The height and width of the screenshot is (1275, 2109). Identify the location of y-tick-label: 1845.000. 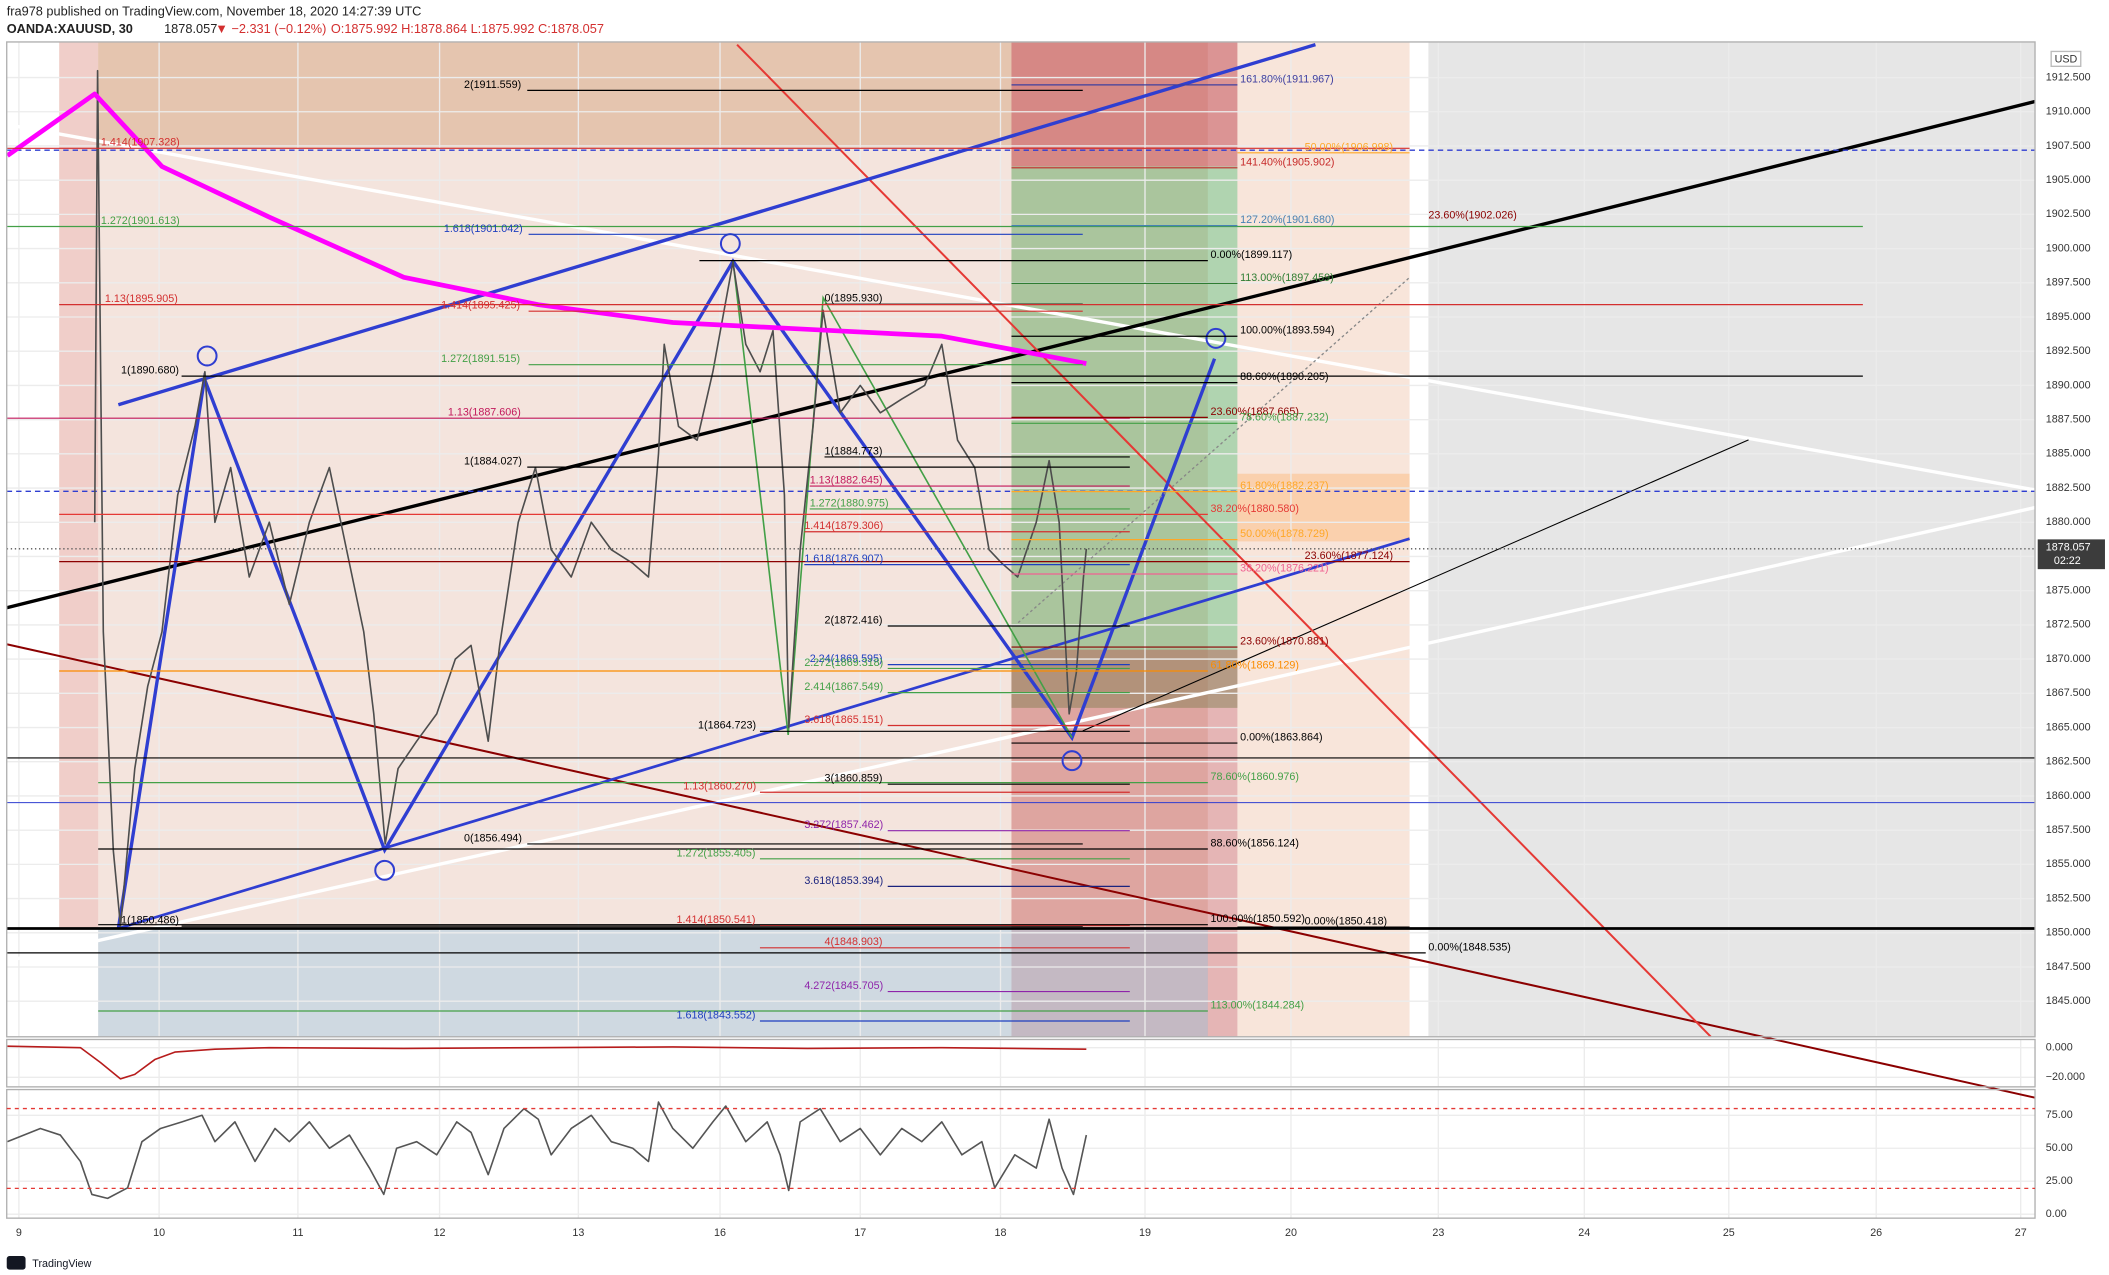
(2068, 1001).